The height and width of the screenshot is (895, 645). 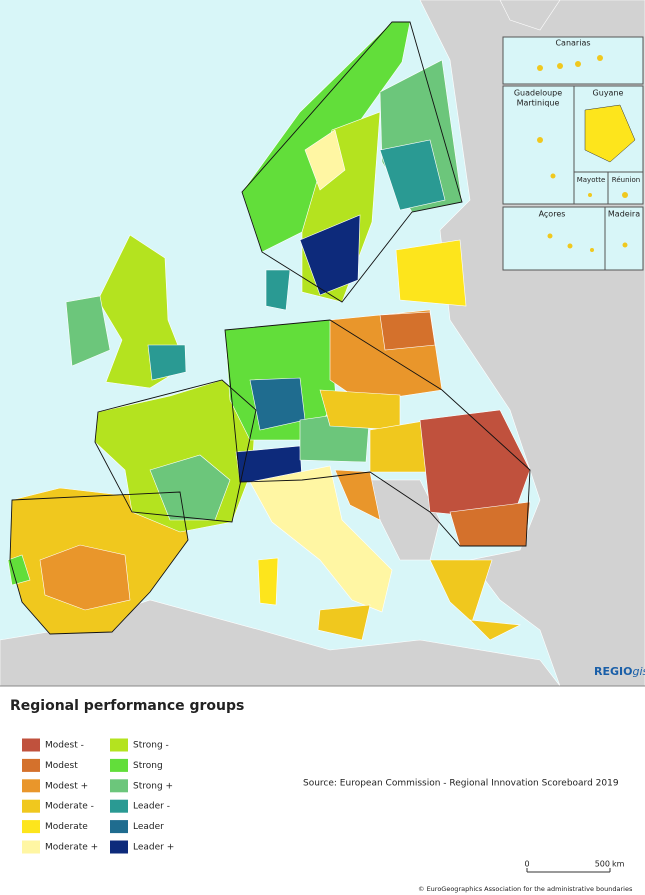 What do you see at coordinates (573, 238) in the screenshot?
I see `inset-atlantic` at bounding box center [573, 238].